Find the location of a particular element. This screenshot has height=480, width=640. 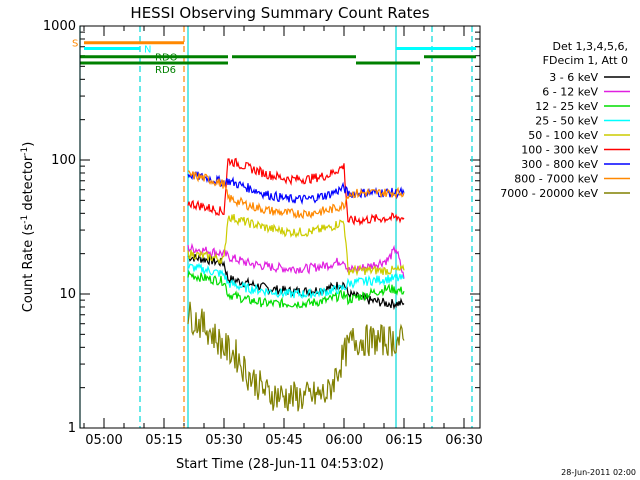

y-axis-label: Count Rate (s-1 detector-1) is located at coordinates (28, 227).